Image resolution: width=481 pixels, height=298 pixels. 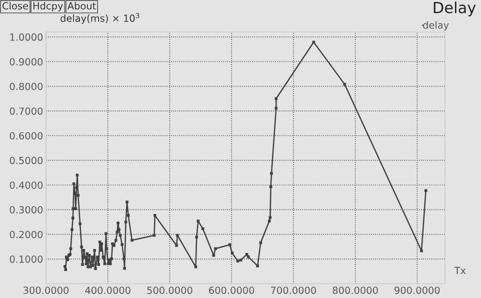 What do you see at coordinates (48, 7) in the screenshot?
I see `text: Hdcpy` at bounding box center [48, 7].